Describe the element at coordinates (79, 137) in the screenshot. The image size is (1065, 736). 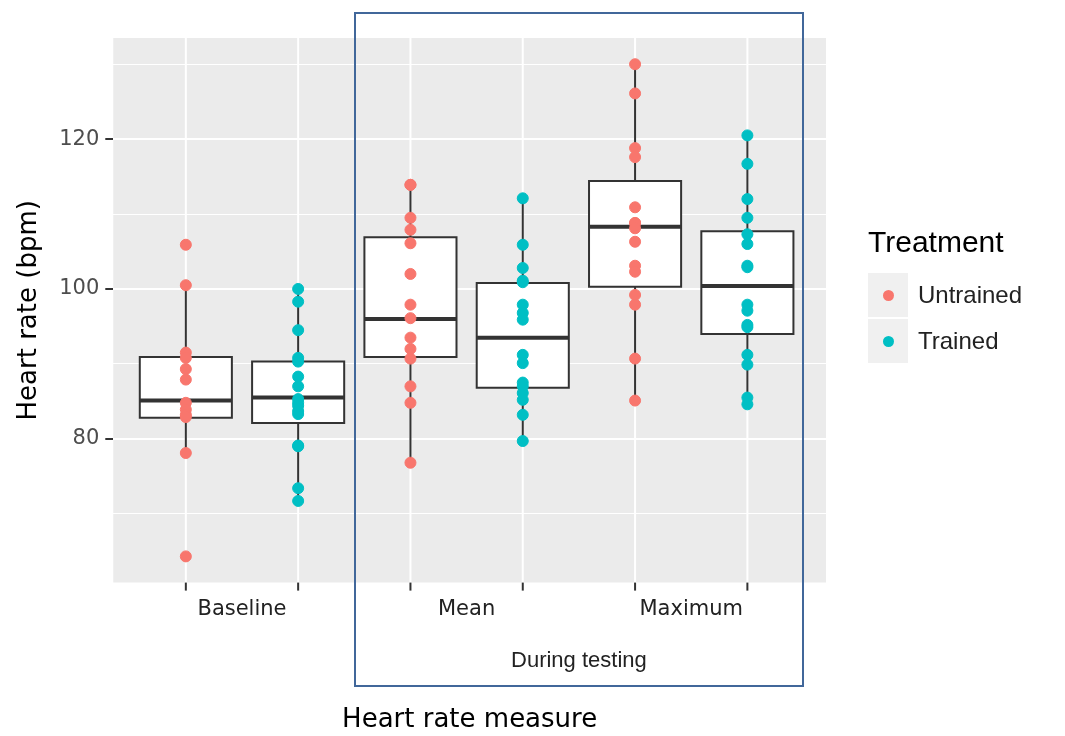
I see `y-tick-label: 120` at that location.